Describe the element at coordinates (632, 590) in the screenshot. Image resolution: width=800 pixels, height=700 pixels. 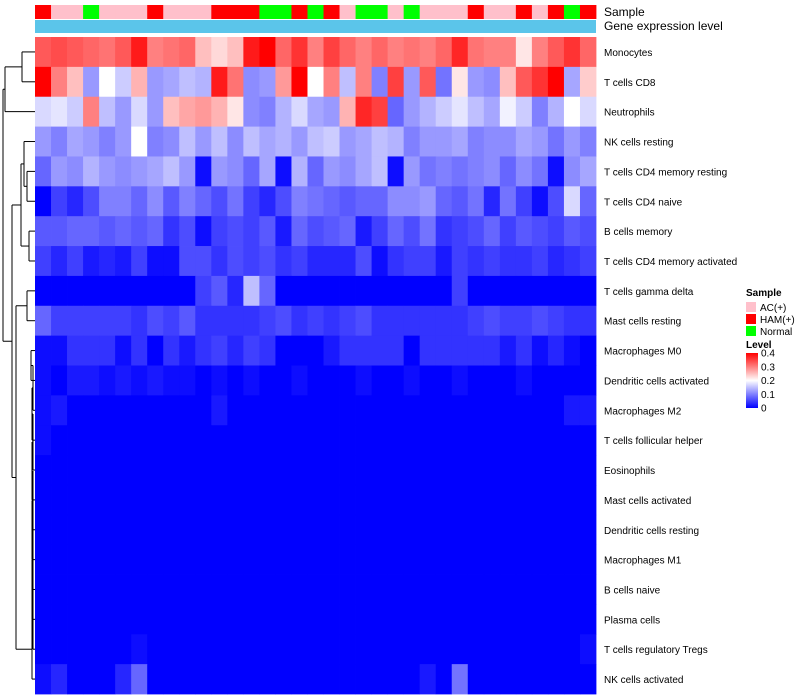
I see `row-label: B cells naive` at that location.